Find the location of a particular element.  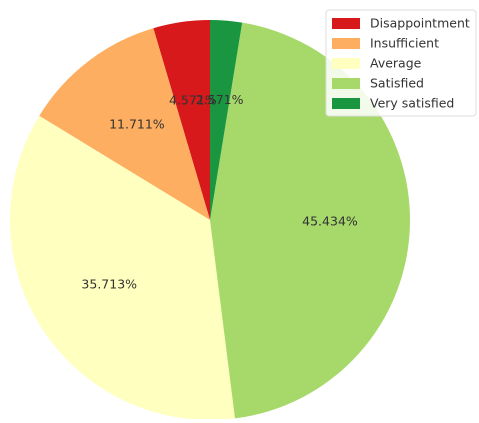

legend-label-satisfied: Satisfied is located at coordinates (397, 83).